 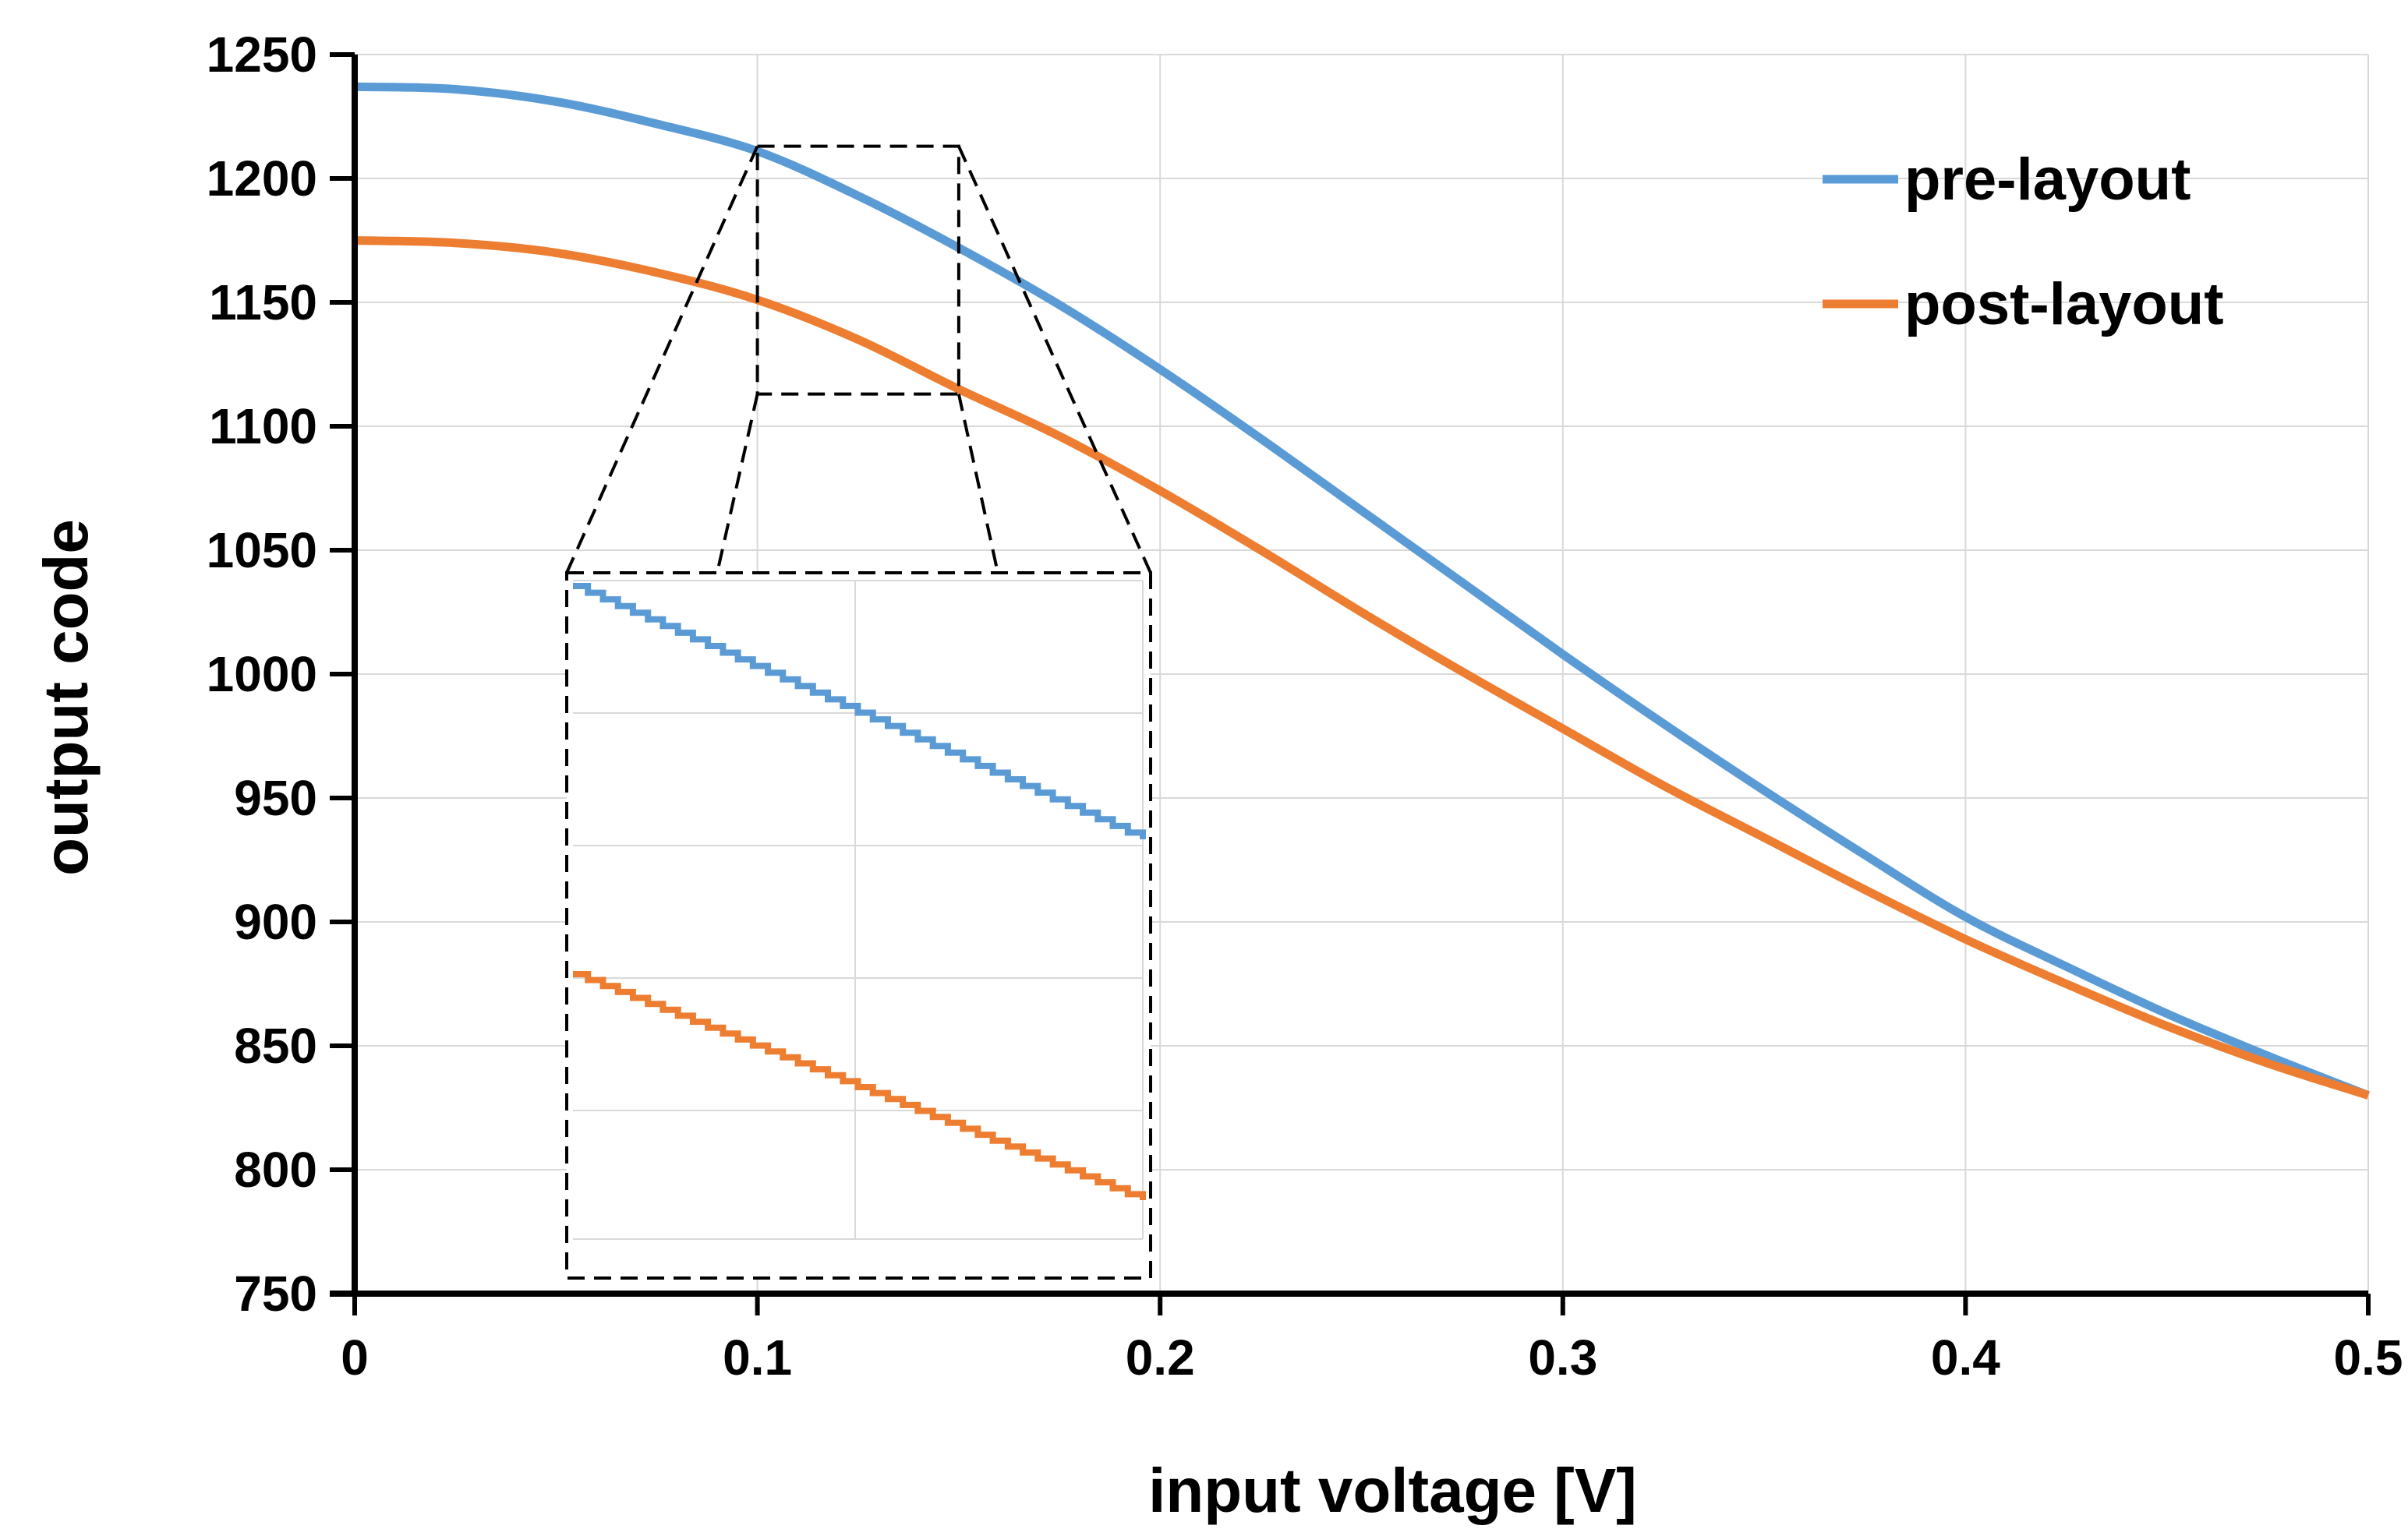 I want to click on y-tick-label: 900, so click(x=275, y=922).